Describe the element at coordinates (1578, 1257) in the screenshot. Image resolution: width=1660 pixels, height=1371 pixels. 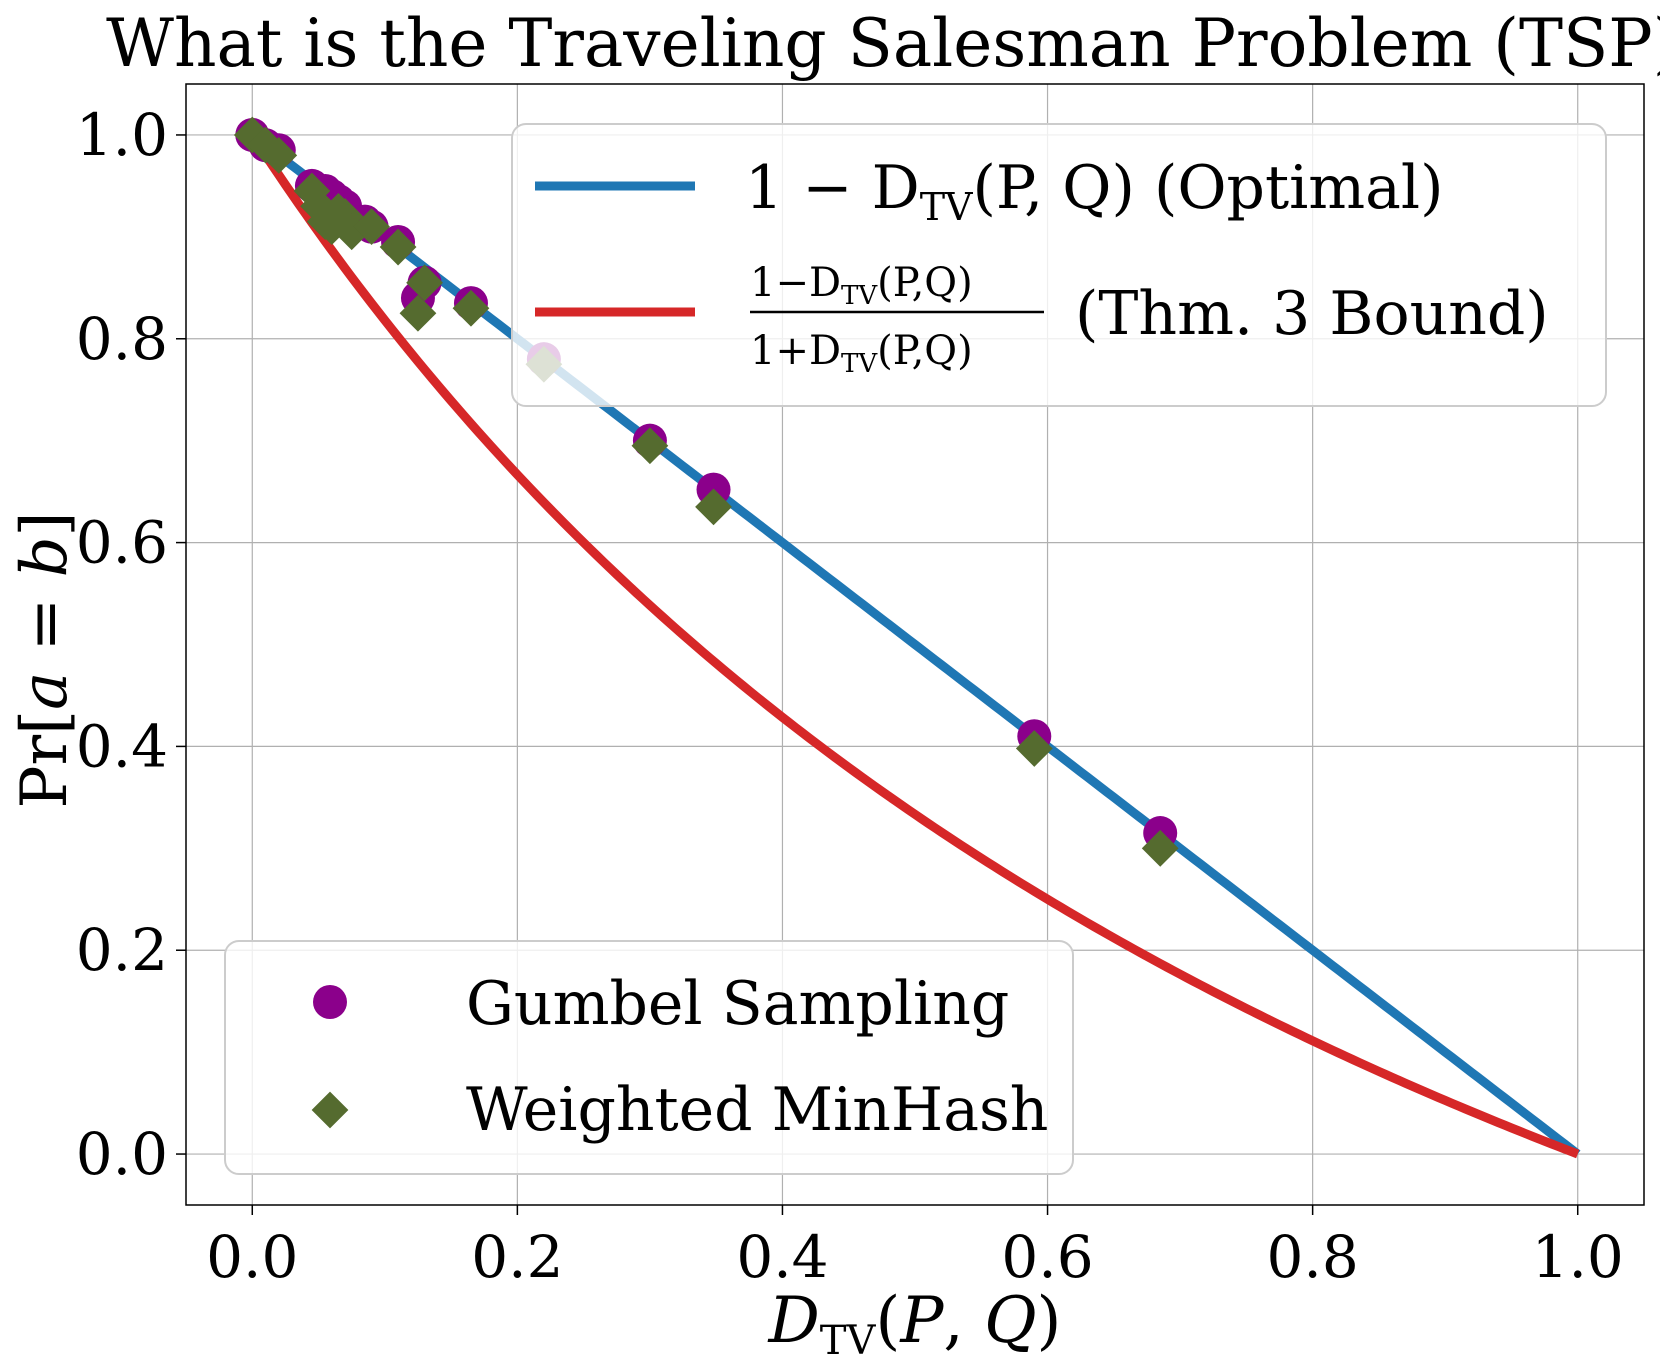
I see `x-tick-label: 1.0` at that location.